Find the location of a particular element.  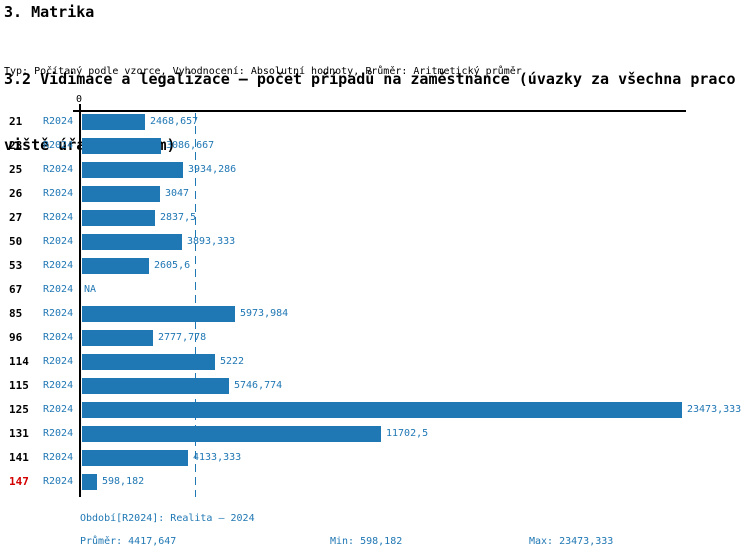

chart-row: 53 R2024 2605,6 is located at coordinates (375, 266).